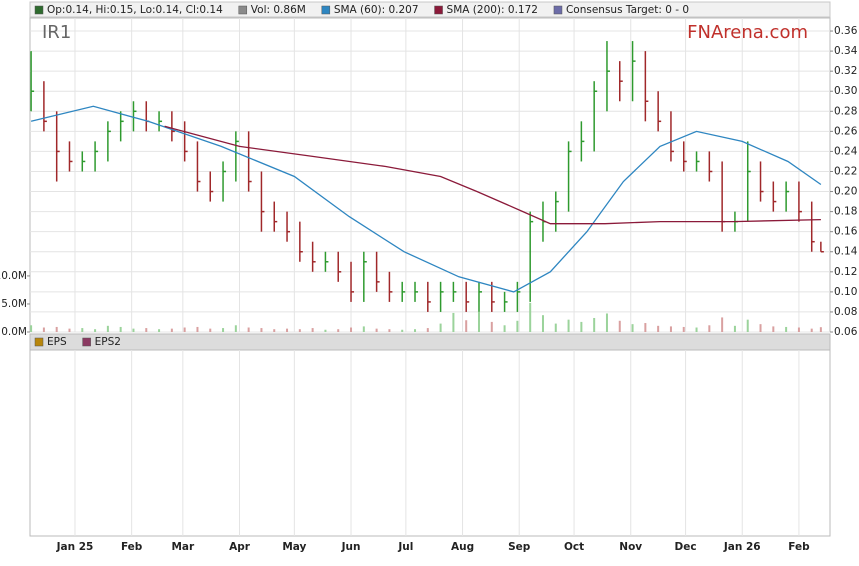  Describe the element at coordinates (845, 272) in the screenshot. I see `y-tick-label: 0.12` at that location.